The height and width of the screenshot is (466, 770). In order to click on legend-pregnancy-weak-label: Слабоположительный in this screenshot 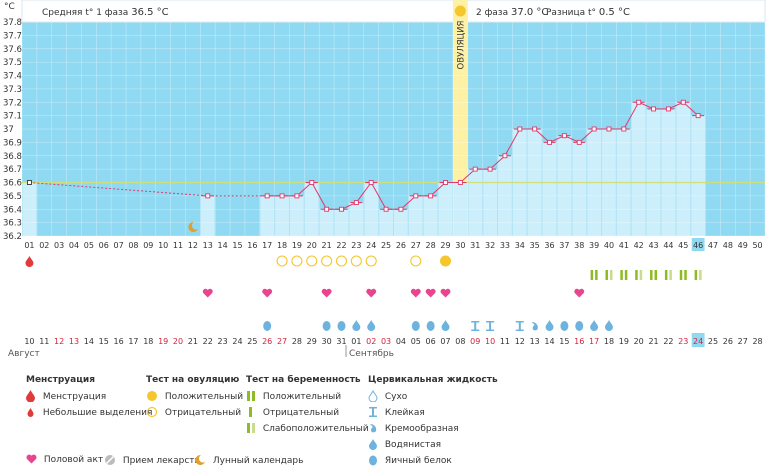, I will do `click(315, 428)`.